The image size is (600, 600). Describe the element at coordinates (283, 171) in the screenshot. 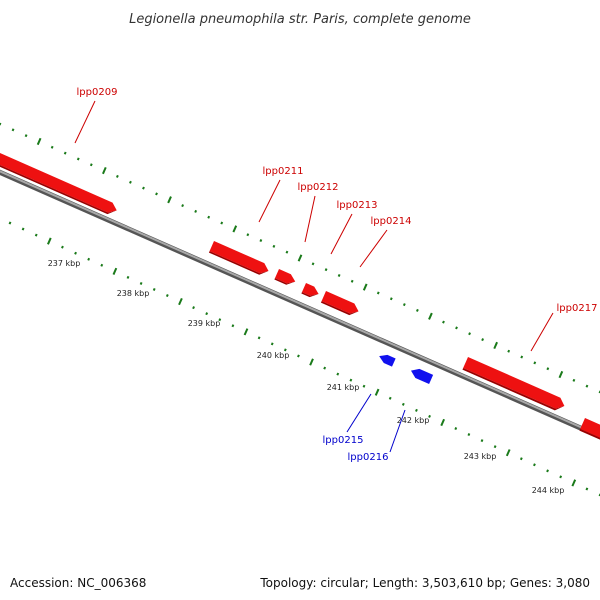

I see `forward-gene-label: lpp0211` at that location.